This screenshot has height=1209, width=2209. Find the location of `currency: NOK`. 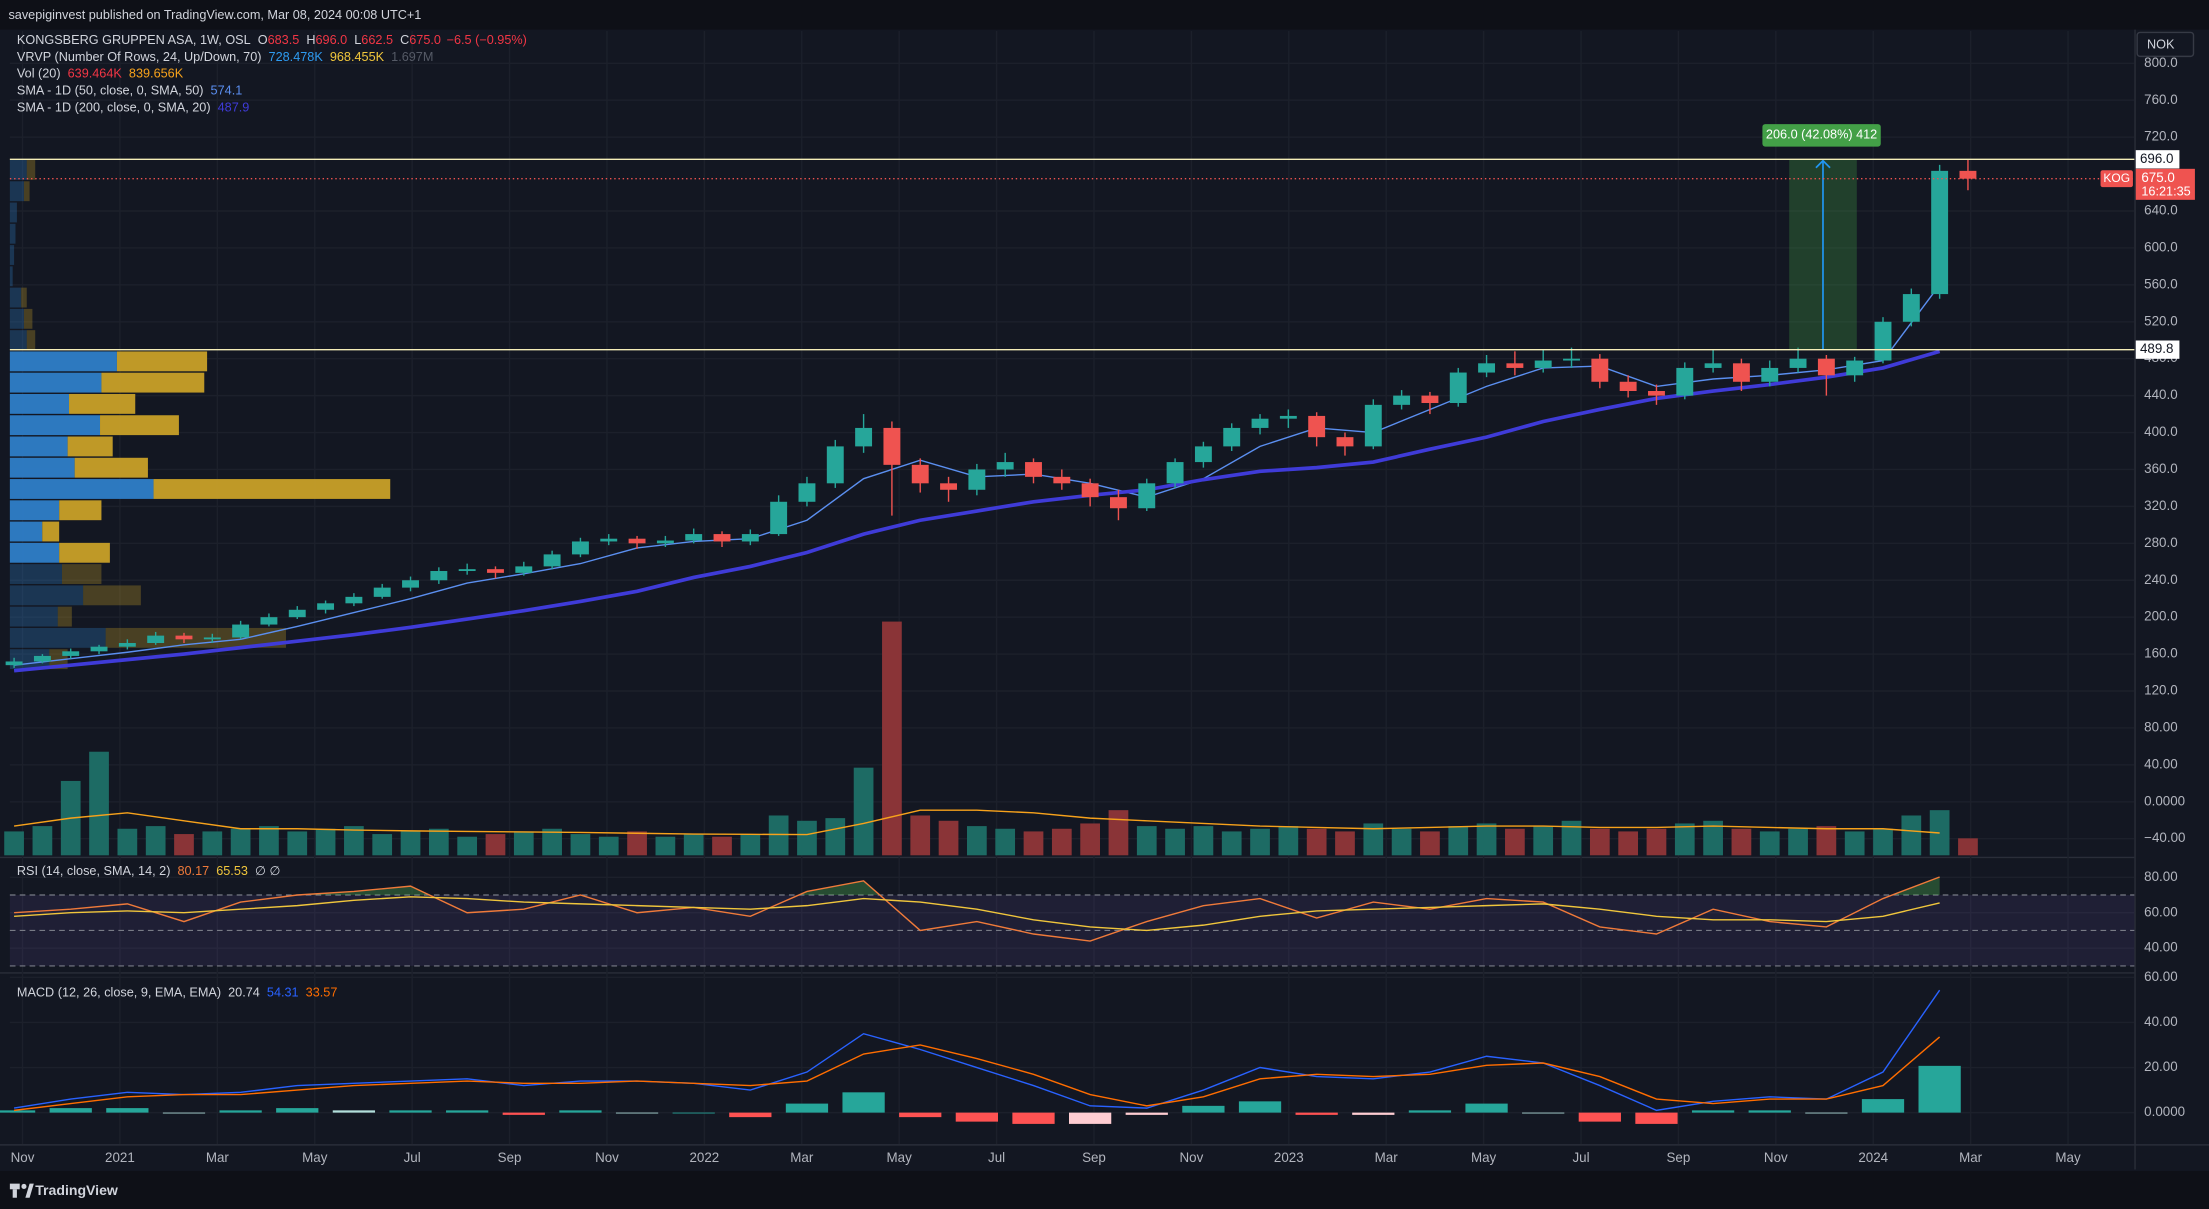

currency: NOK is located at coordinates (2161, 44).